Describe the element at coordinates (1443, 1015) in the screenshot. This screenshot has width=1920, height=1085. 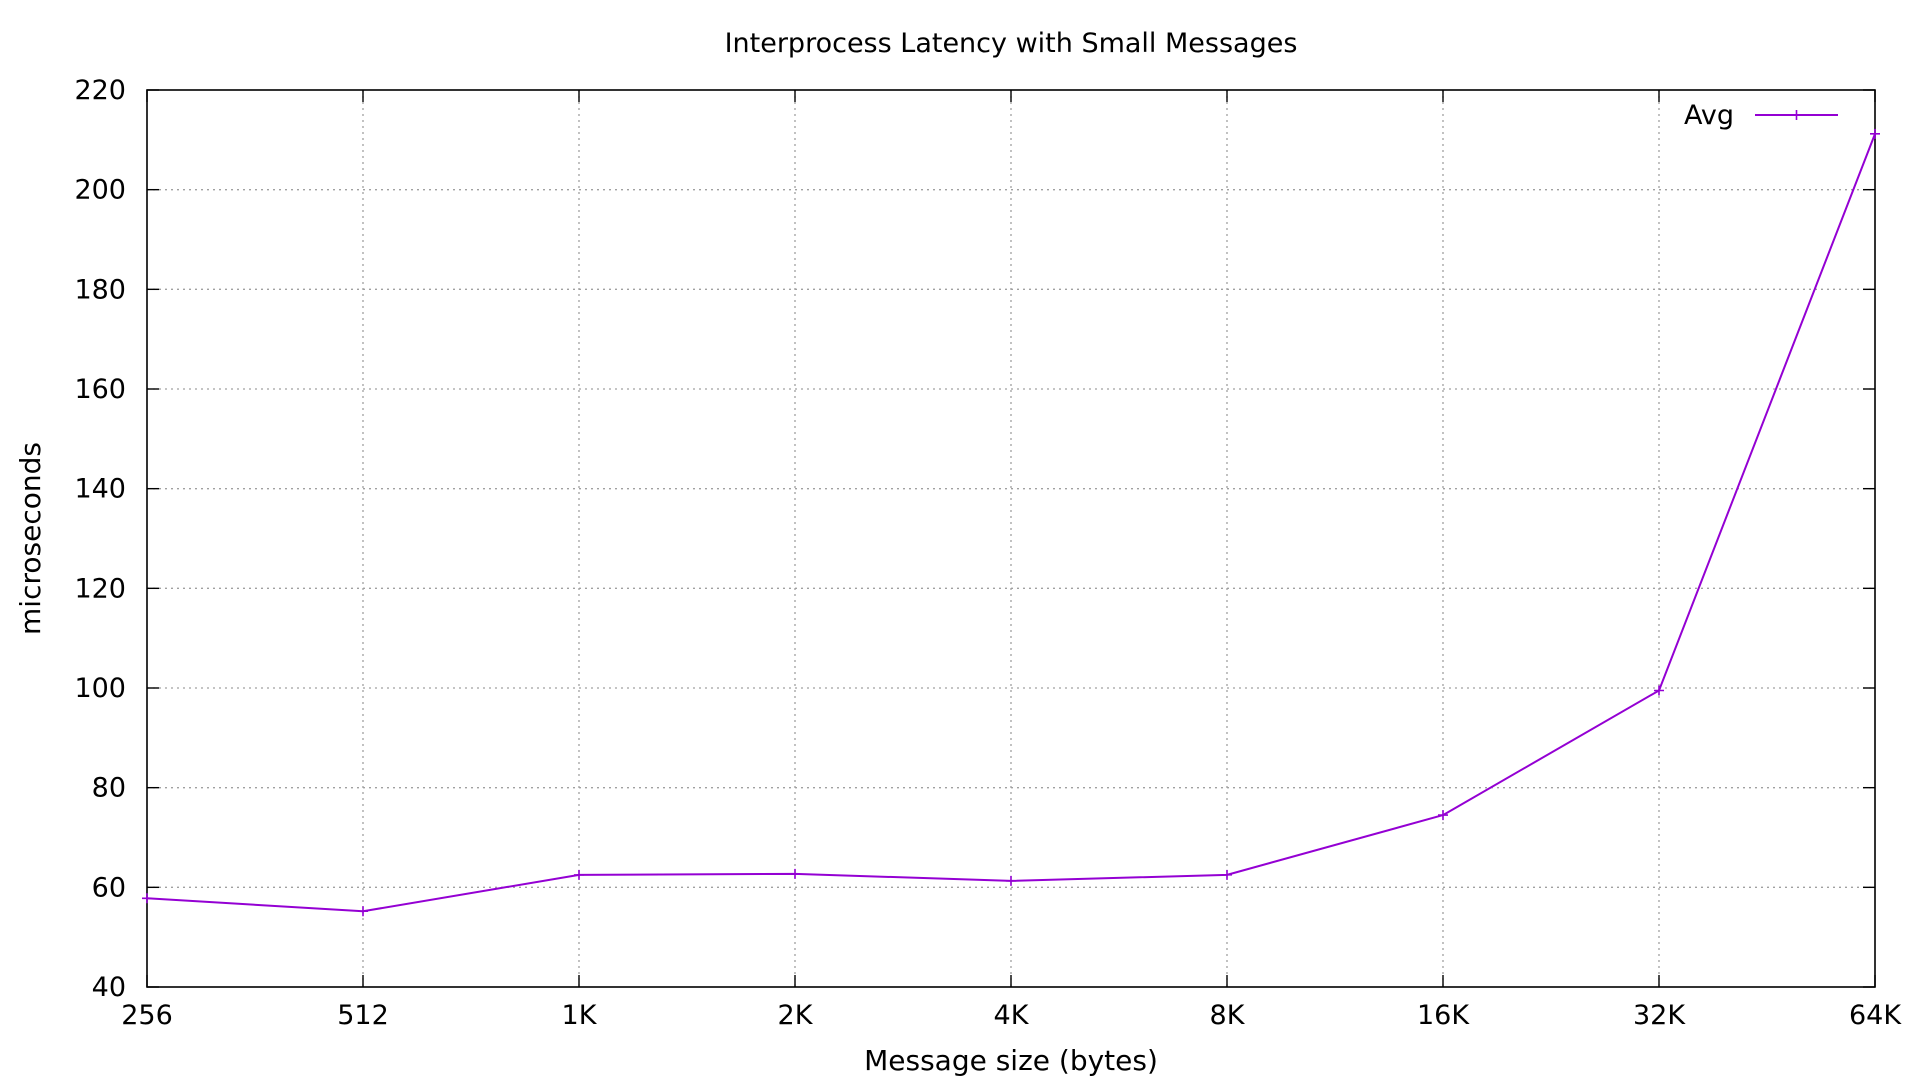
I see `x-tick-label-16K: 16K` at that location.